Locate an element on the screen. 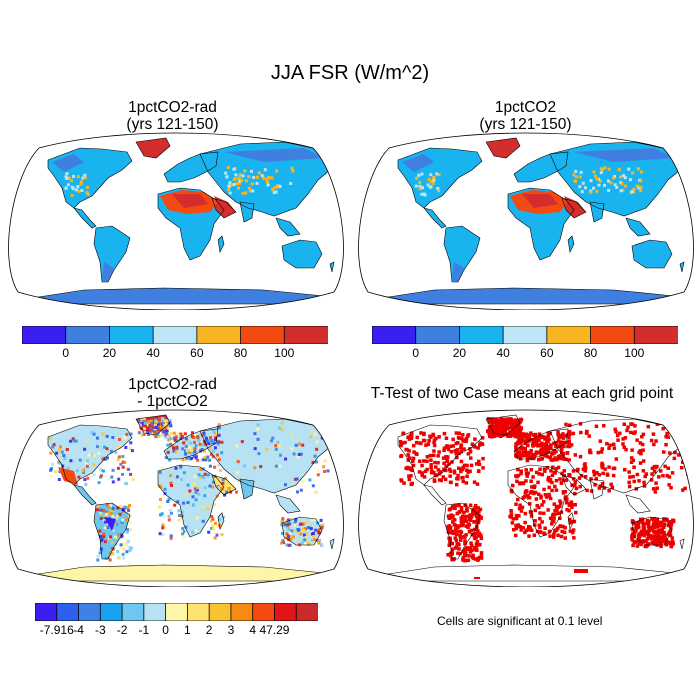 This screenshot has width=700, height=700. panel-title-rad-line2: (yrs 121-150) is located at coordinates (172, 124).